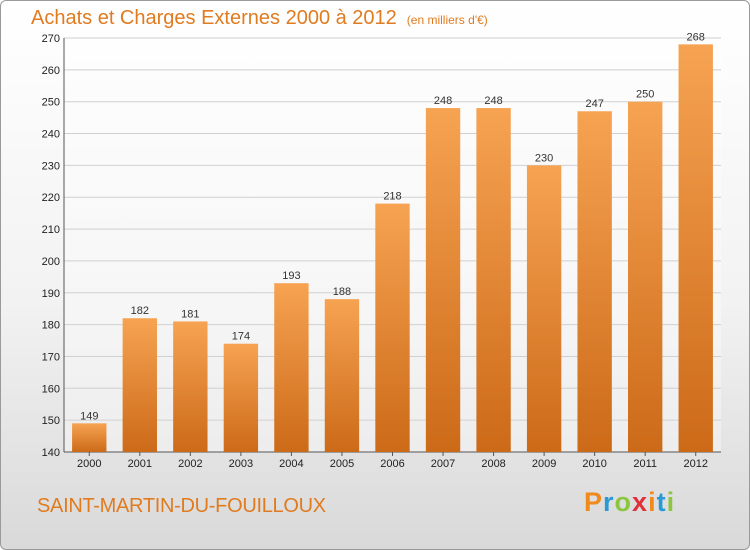 Image resolution: width=750 pixels, height=550 pixels. What do you see at coordinates (447, 20) in the screenshot?
I see `chart-subtitle: (en milliers d'€)` at bounding box center [447, 20].